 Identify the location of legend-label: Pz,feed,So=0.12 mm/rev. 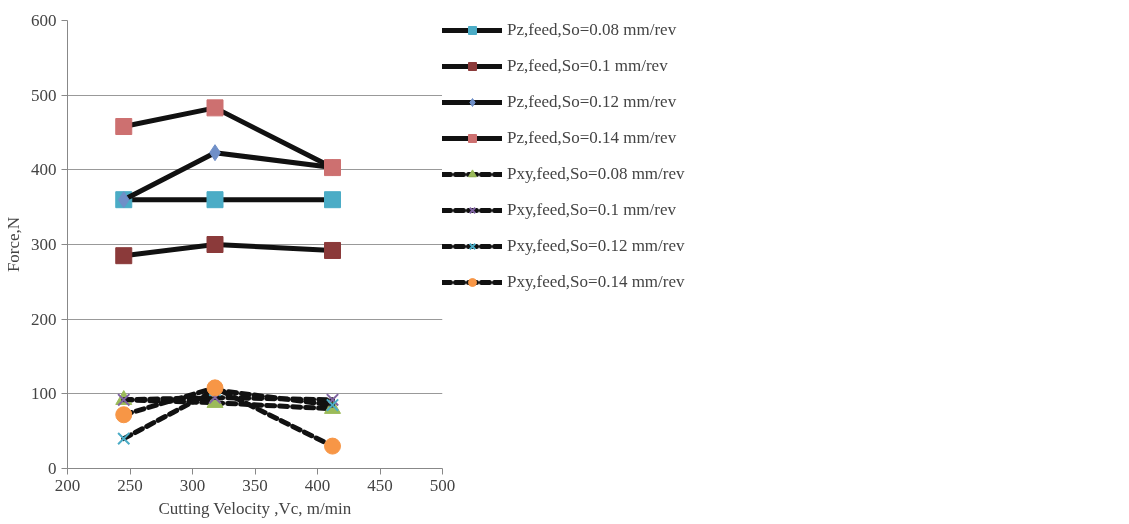
(592, 102).